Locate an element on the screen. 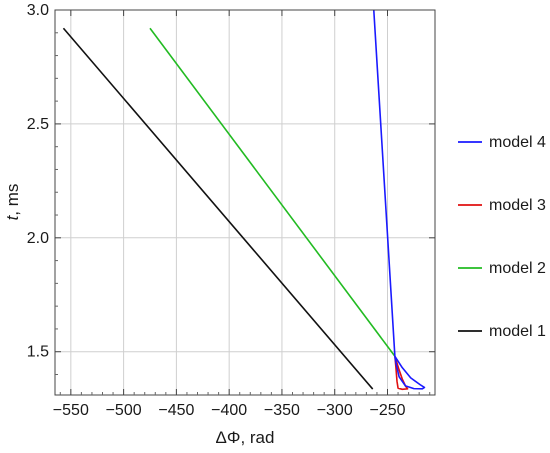 The image size is (550, 453). legend-label-model-3: model 3 is located at coordinates (517, 205).